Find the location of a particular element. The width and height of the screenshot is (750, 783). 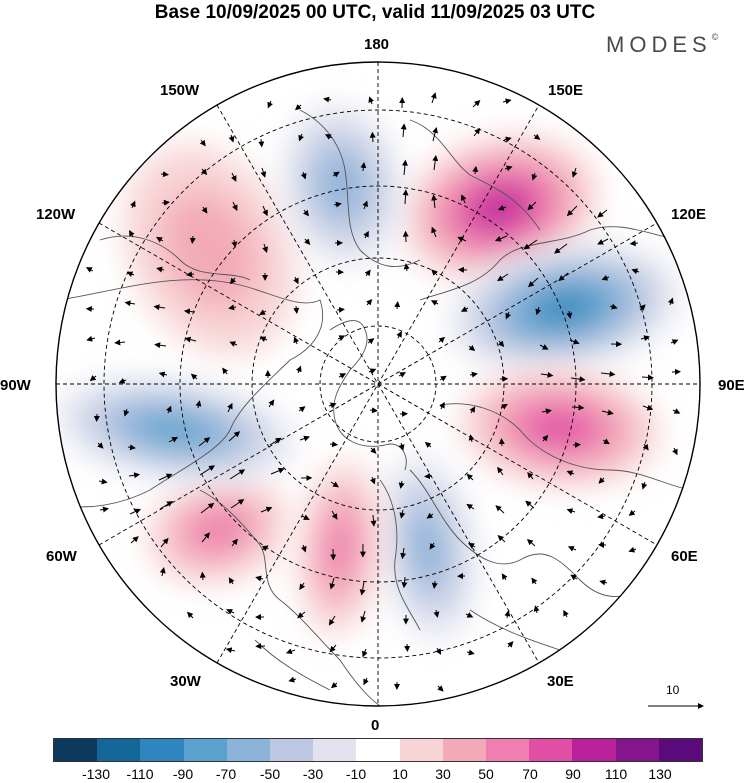

colorbar-tick: -90 is located at coordinates (183, 774).